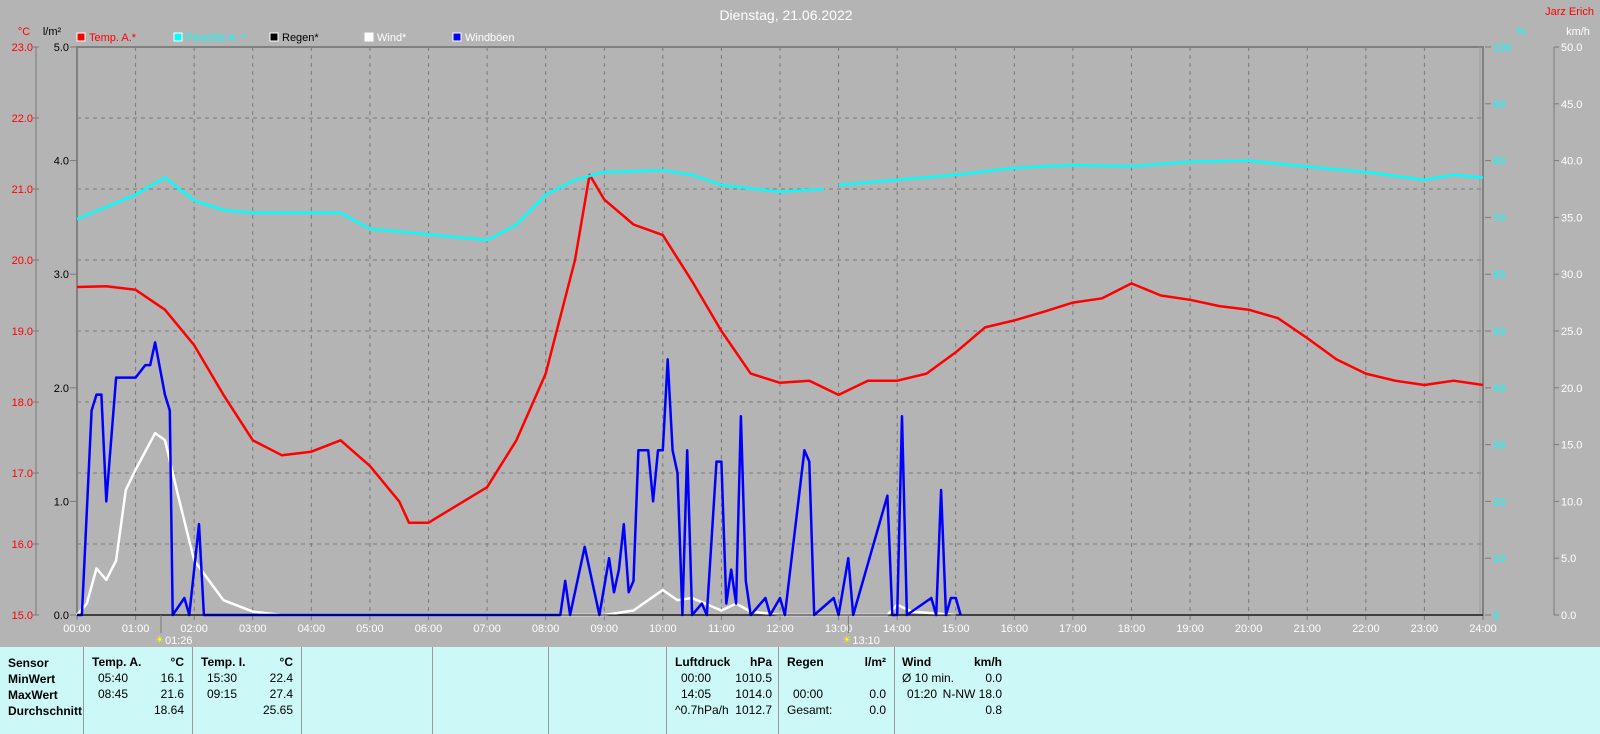  What do you see at coordinates (1499, 275) in the screenshot?
I see `humidity-tick-label: 60` at bounding box center [1499, 275].